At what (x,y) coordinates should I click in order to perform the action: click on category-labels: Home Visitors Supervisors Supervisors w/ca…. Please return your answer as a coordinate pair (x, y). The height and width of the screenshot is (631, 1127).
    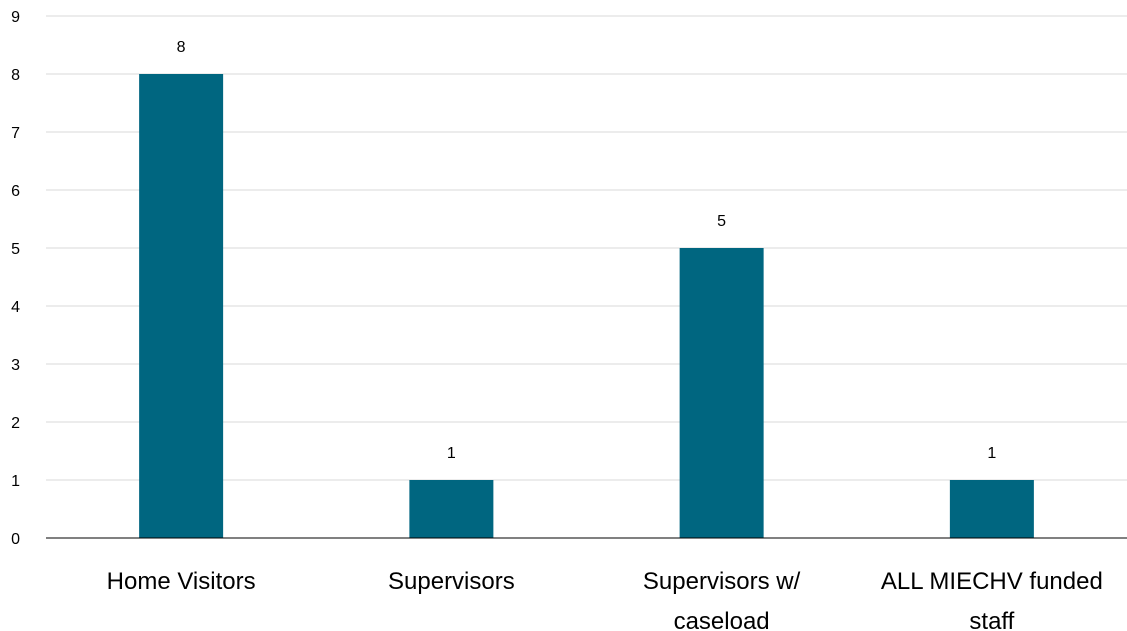
    Looking at the image, I should click on (605, 599).